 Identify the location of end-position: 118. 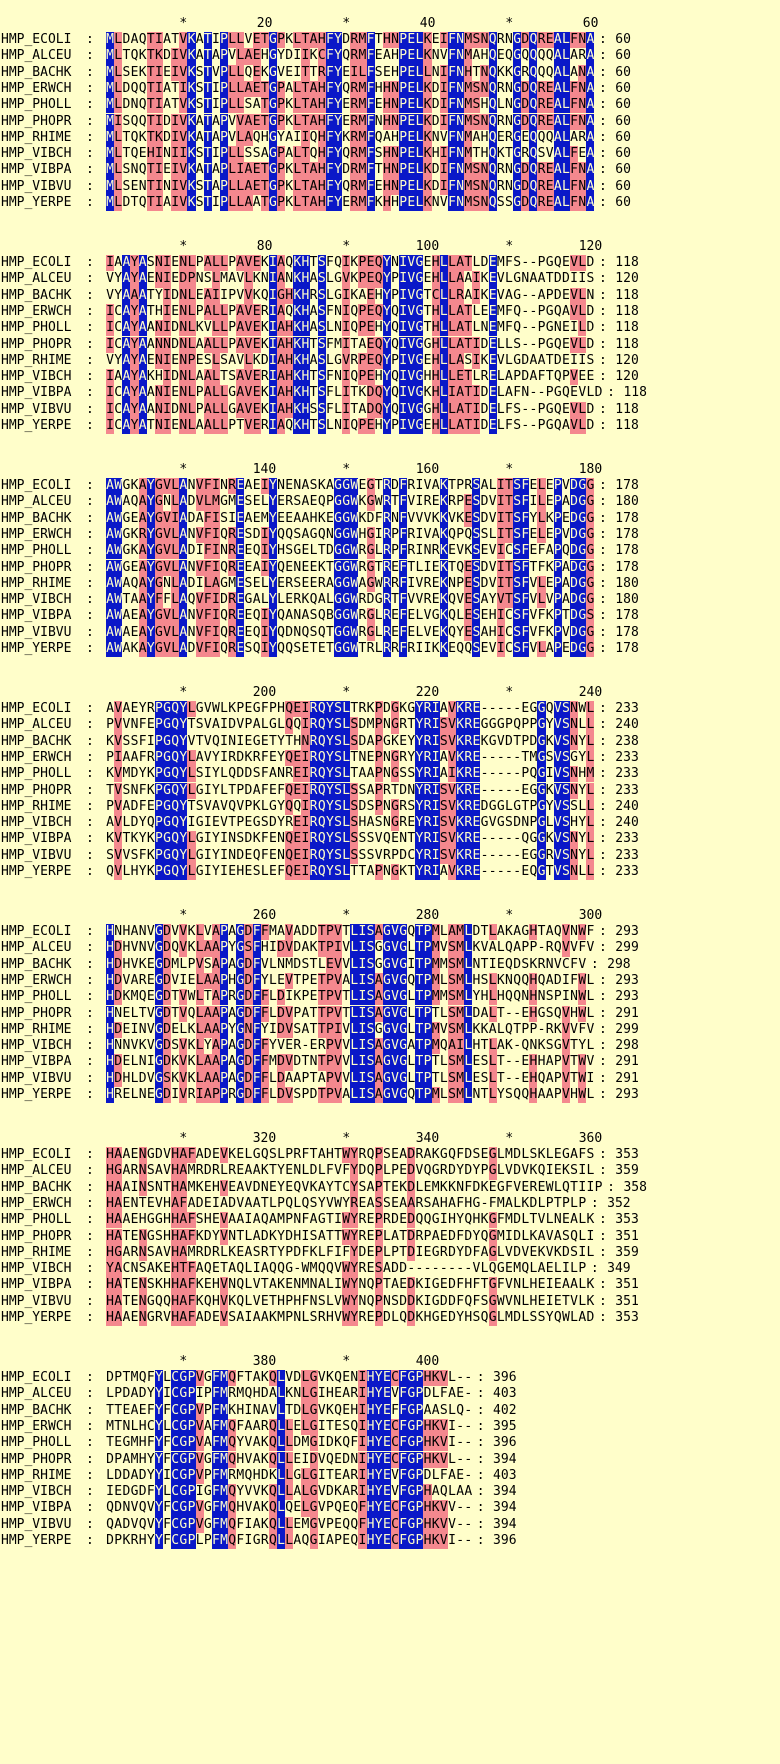
(627, 344).